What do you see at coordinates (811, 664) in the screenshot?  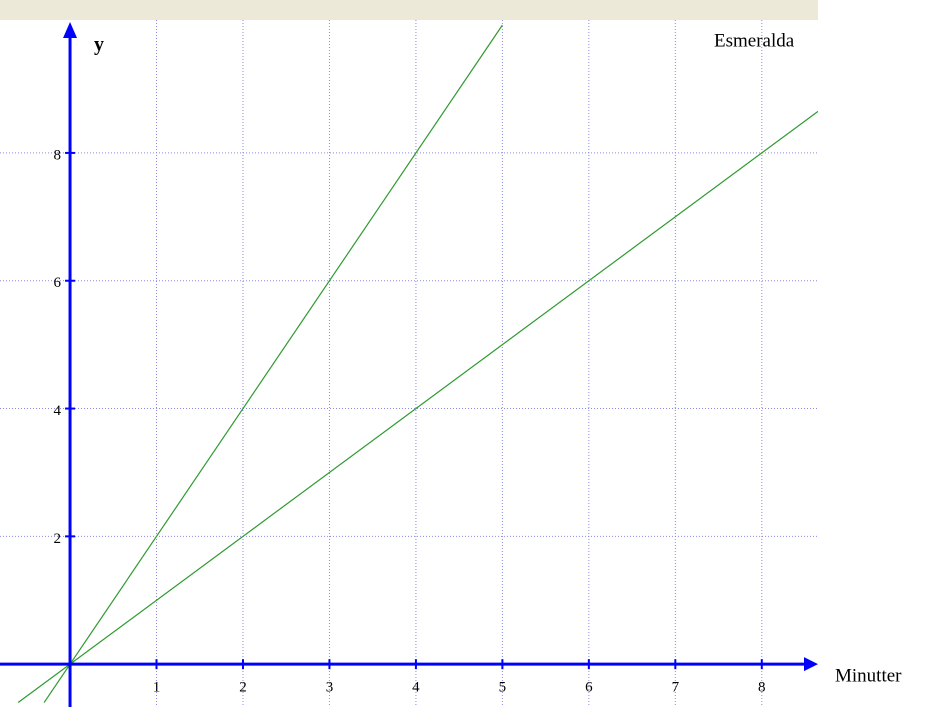 I see `x-axis-arrow` at bounding box center [811, 664].